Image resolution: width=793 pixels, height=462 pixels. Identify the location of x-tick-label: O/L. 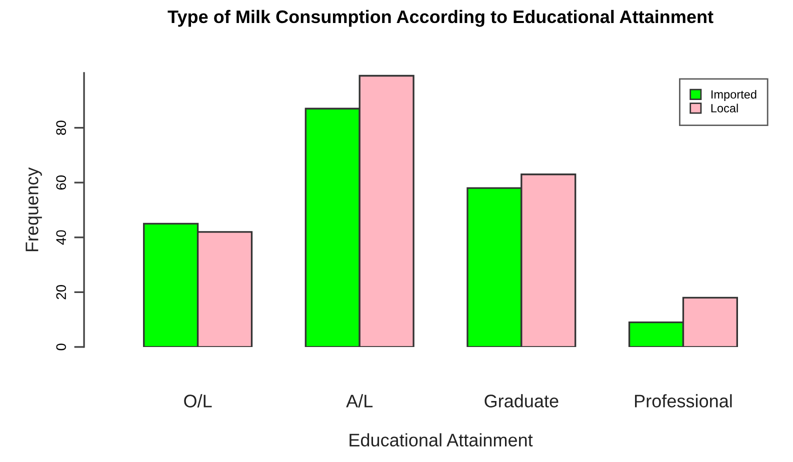
(198, 401).